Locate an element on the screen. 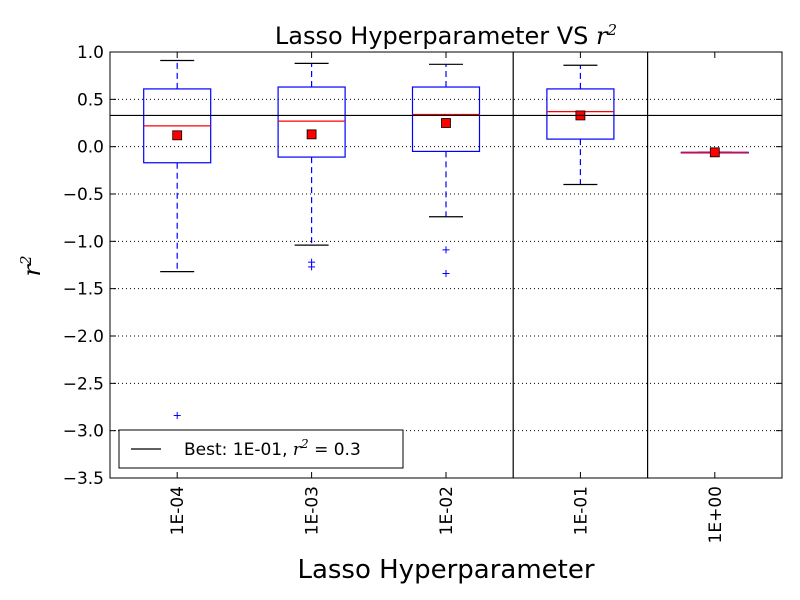 The height and width of the screenshot is (600, 800). y-tick-label: 1.0 is located at coordinates (90, 53).